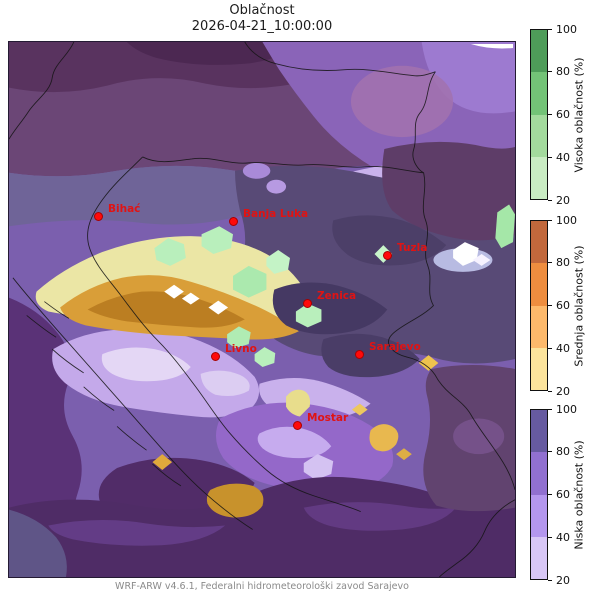 Image resolution: width=600 pixels, height=600 pixels. Describe the element at coordinates (276, 214) in the screenshot. I see `city-label-banja-luka: Banja Luka` at that location.